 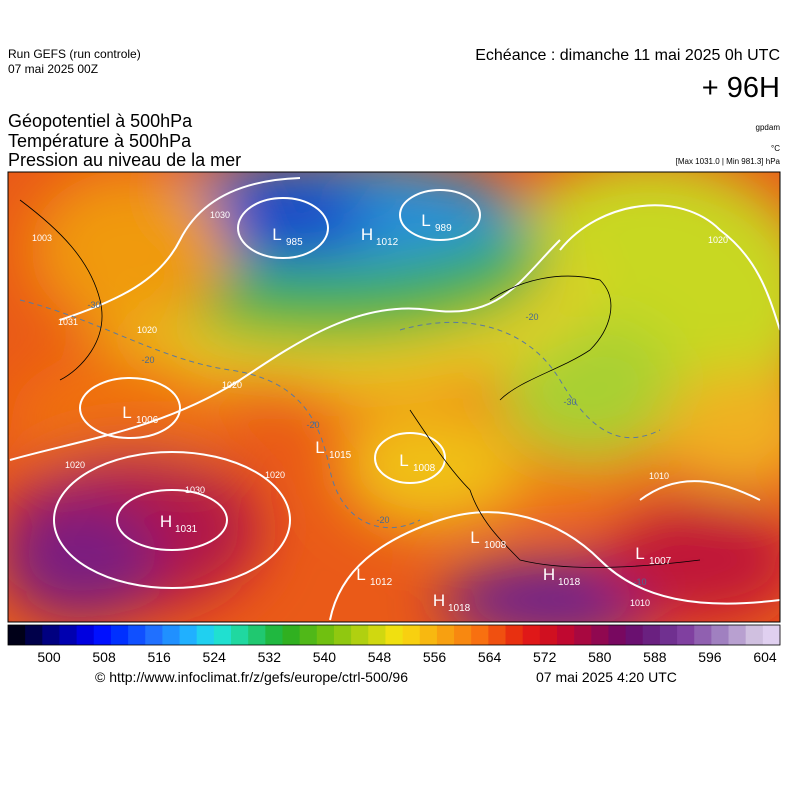 What do you see at coordinates (443, 228) in the screenshot?
I see `center-value: 989` at bounding box center [443, 228].